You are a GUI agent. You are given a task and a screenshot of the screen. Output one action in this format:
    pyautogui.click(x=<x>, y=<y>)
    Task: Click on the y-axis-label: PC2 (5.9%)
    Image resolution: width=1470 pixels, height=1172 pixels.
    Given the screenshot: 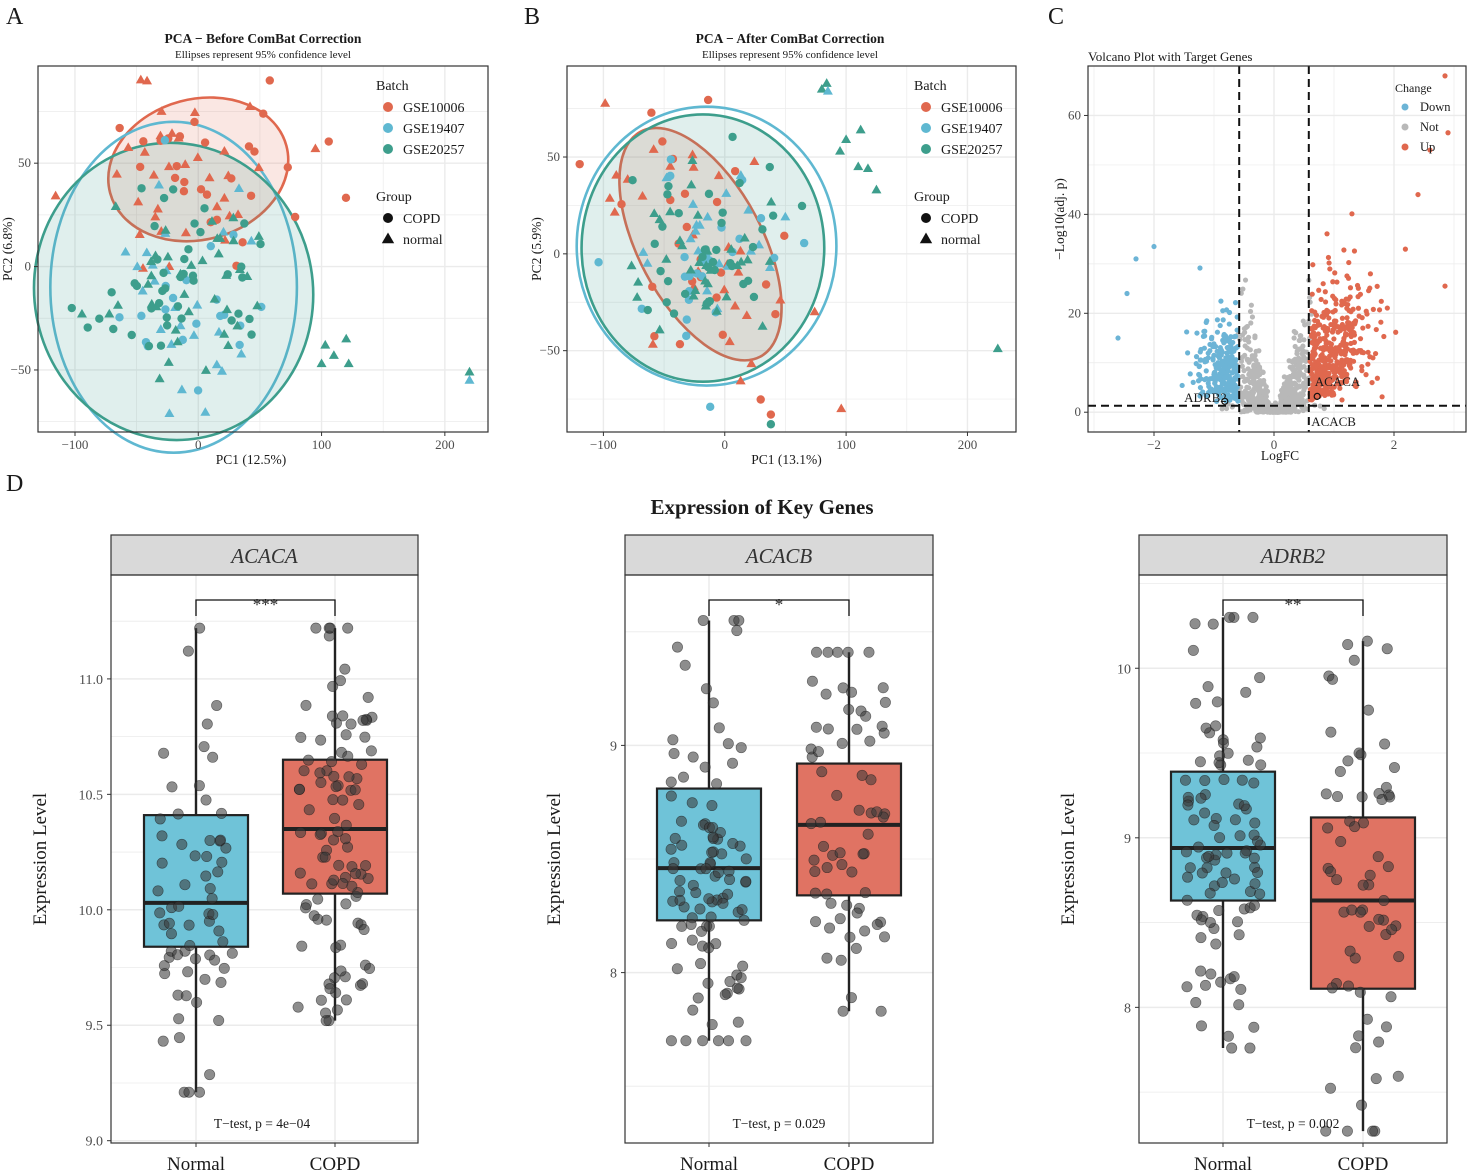 What is the action you would take?
    pyautogui.click(x=536, y=249)
    